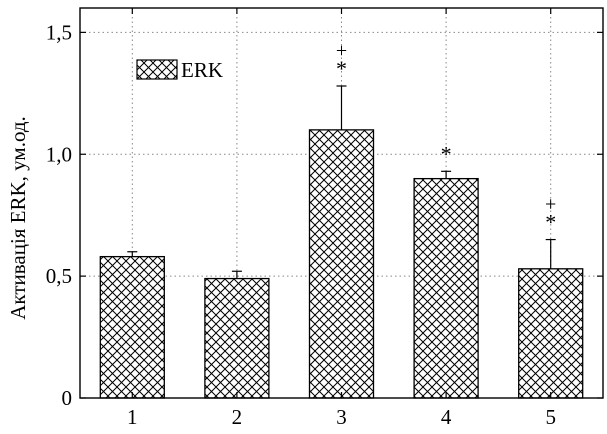 This screenshot has height=434, width=607. I want to click on y-axis-label: Активація ERK, ум.од., so click(18, 218).